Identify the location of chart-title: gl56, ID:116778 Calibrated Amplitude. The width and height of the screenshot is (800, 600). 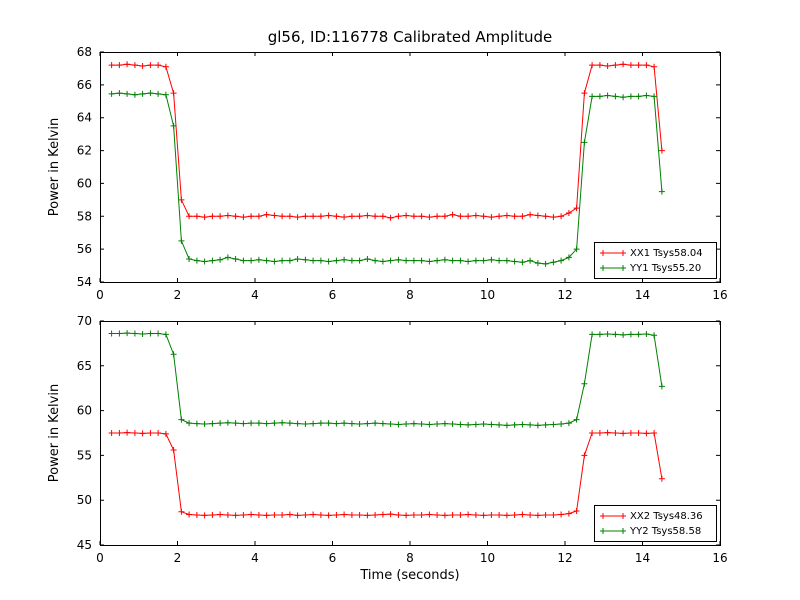
(410, 37).